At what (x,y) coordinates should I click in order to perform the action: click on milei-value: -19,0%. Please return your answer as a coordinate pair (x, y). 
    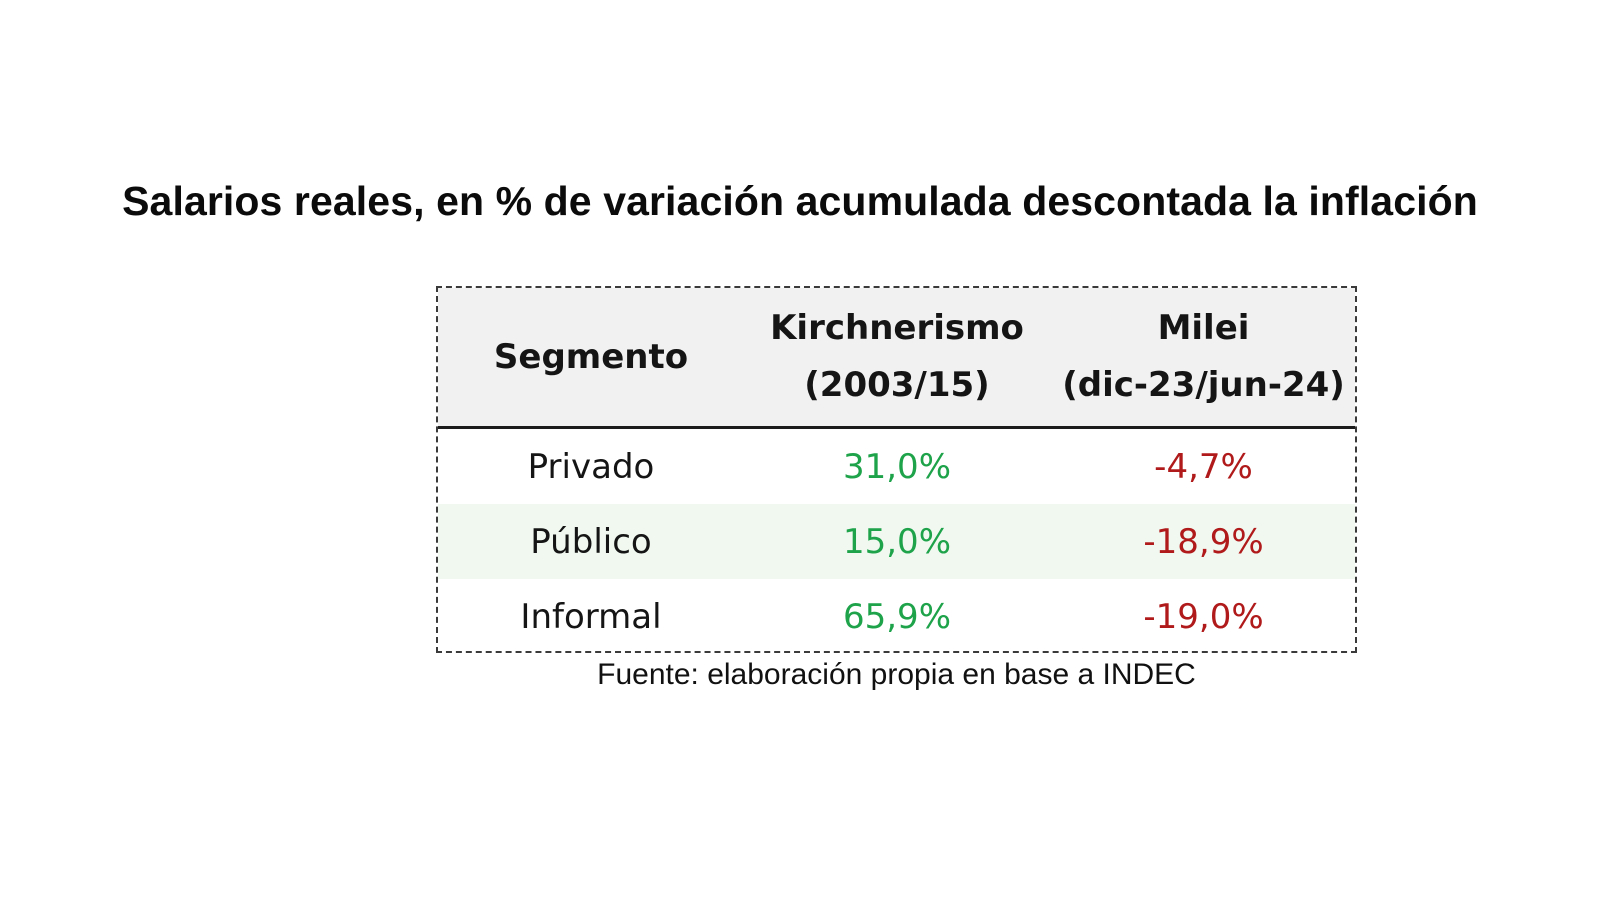
    Looking at the image, I should click on (1203, 616).